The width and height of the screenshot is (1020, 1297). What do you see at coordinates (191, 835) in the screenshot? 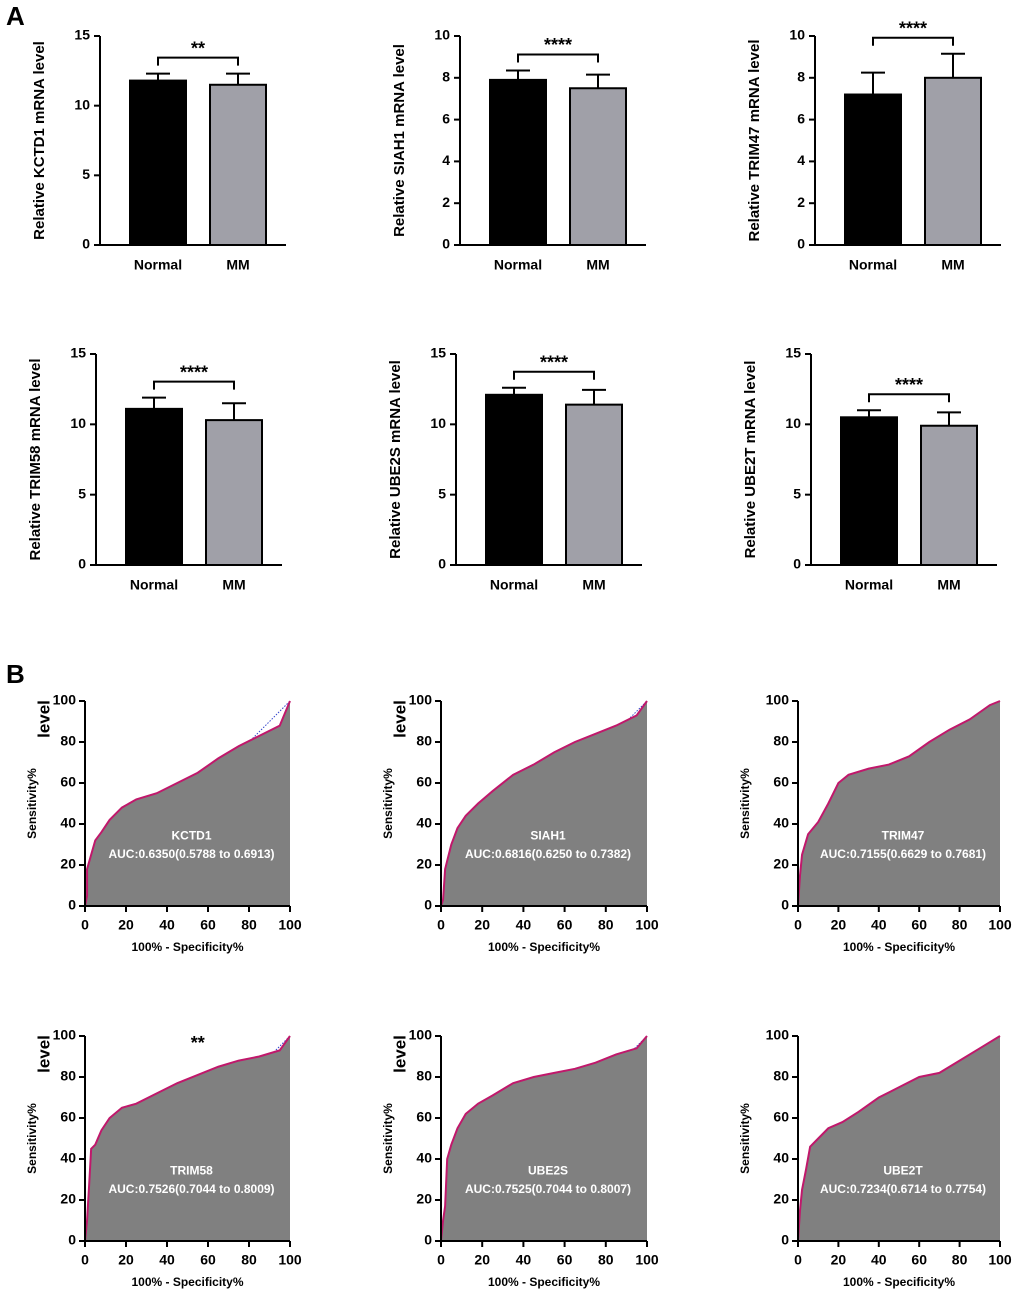
I see `roc-gene-label: KCTD1` at bounding box center [191, 835].